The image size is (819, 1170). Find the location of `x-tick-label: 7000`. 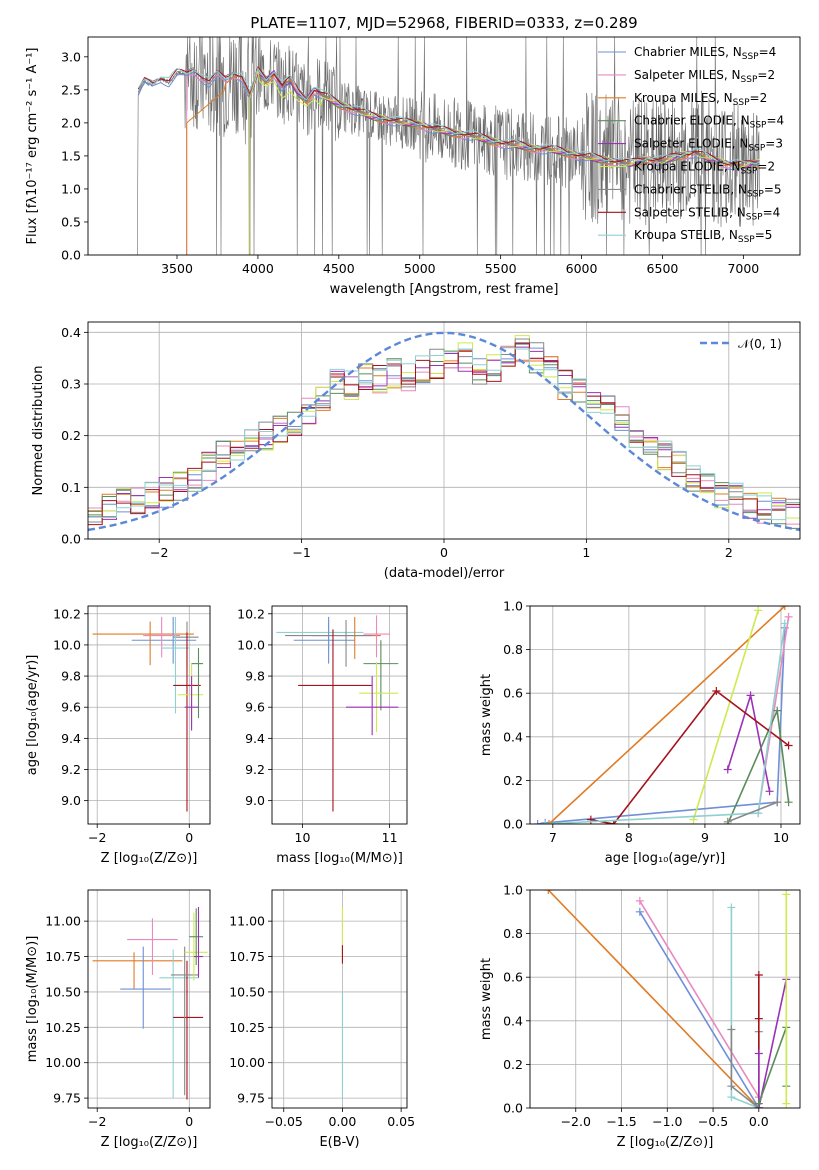

x-tick-label: 7000 is located at coordinates (743, 268).